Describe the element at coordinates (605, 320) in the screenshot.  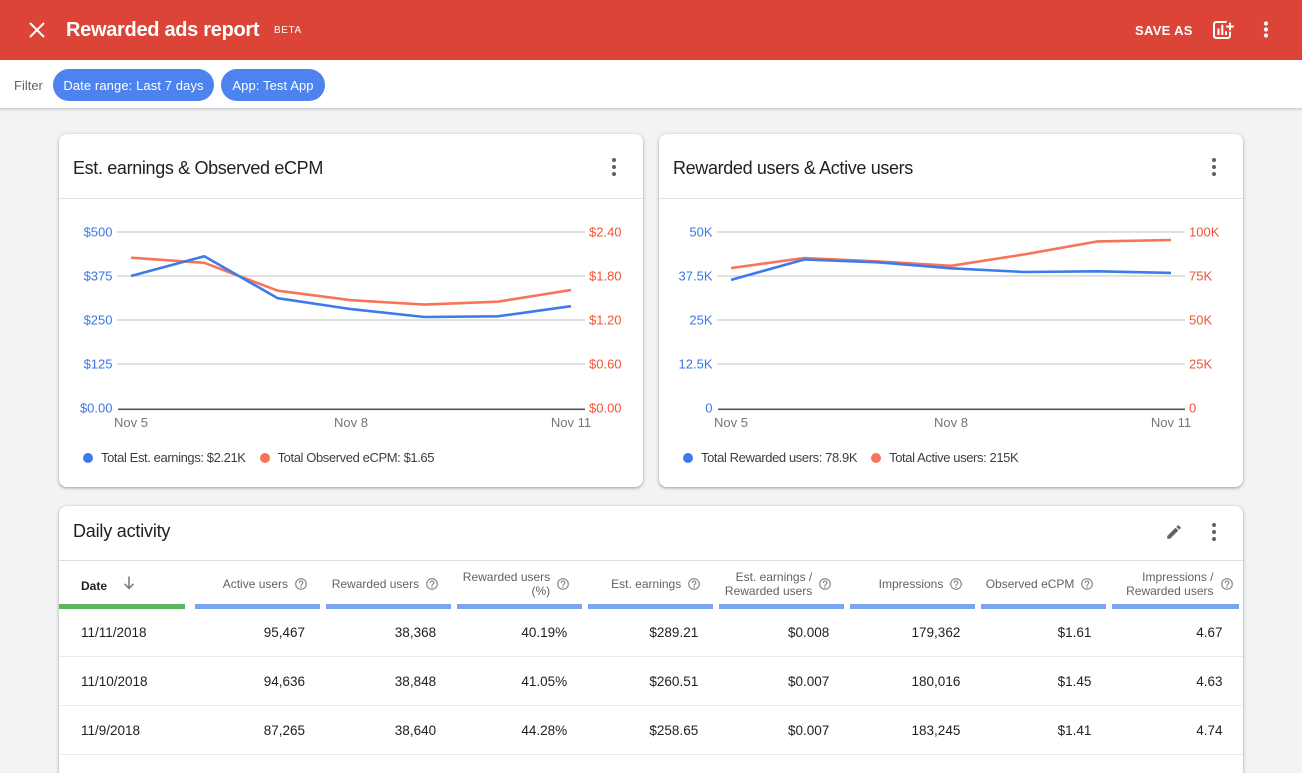
I see `svg-text: $1.20` at that location.